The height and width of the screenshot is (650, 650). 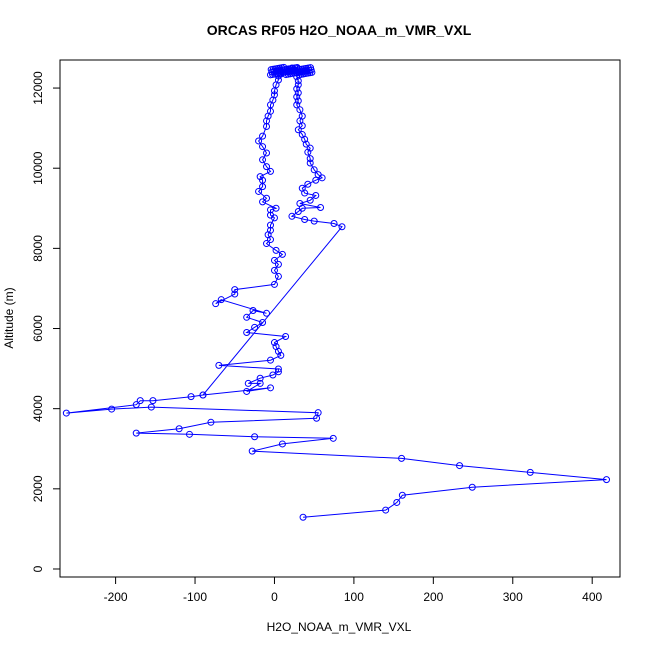 I want to click on x-tick-label: -100, so click(x=195, y=597).